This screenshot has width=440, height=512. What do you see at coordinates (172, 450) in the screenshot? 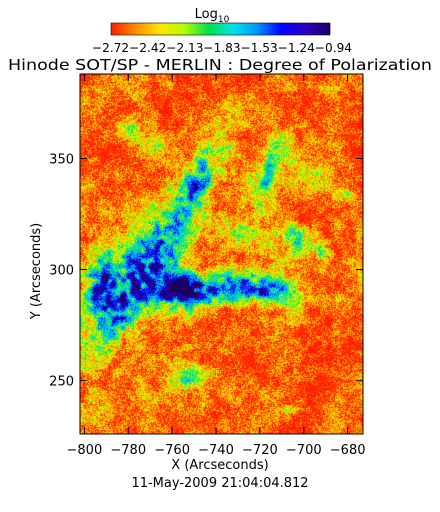
I see `x-tick-label: −760` at bounding box center [172, 450].